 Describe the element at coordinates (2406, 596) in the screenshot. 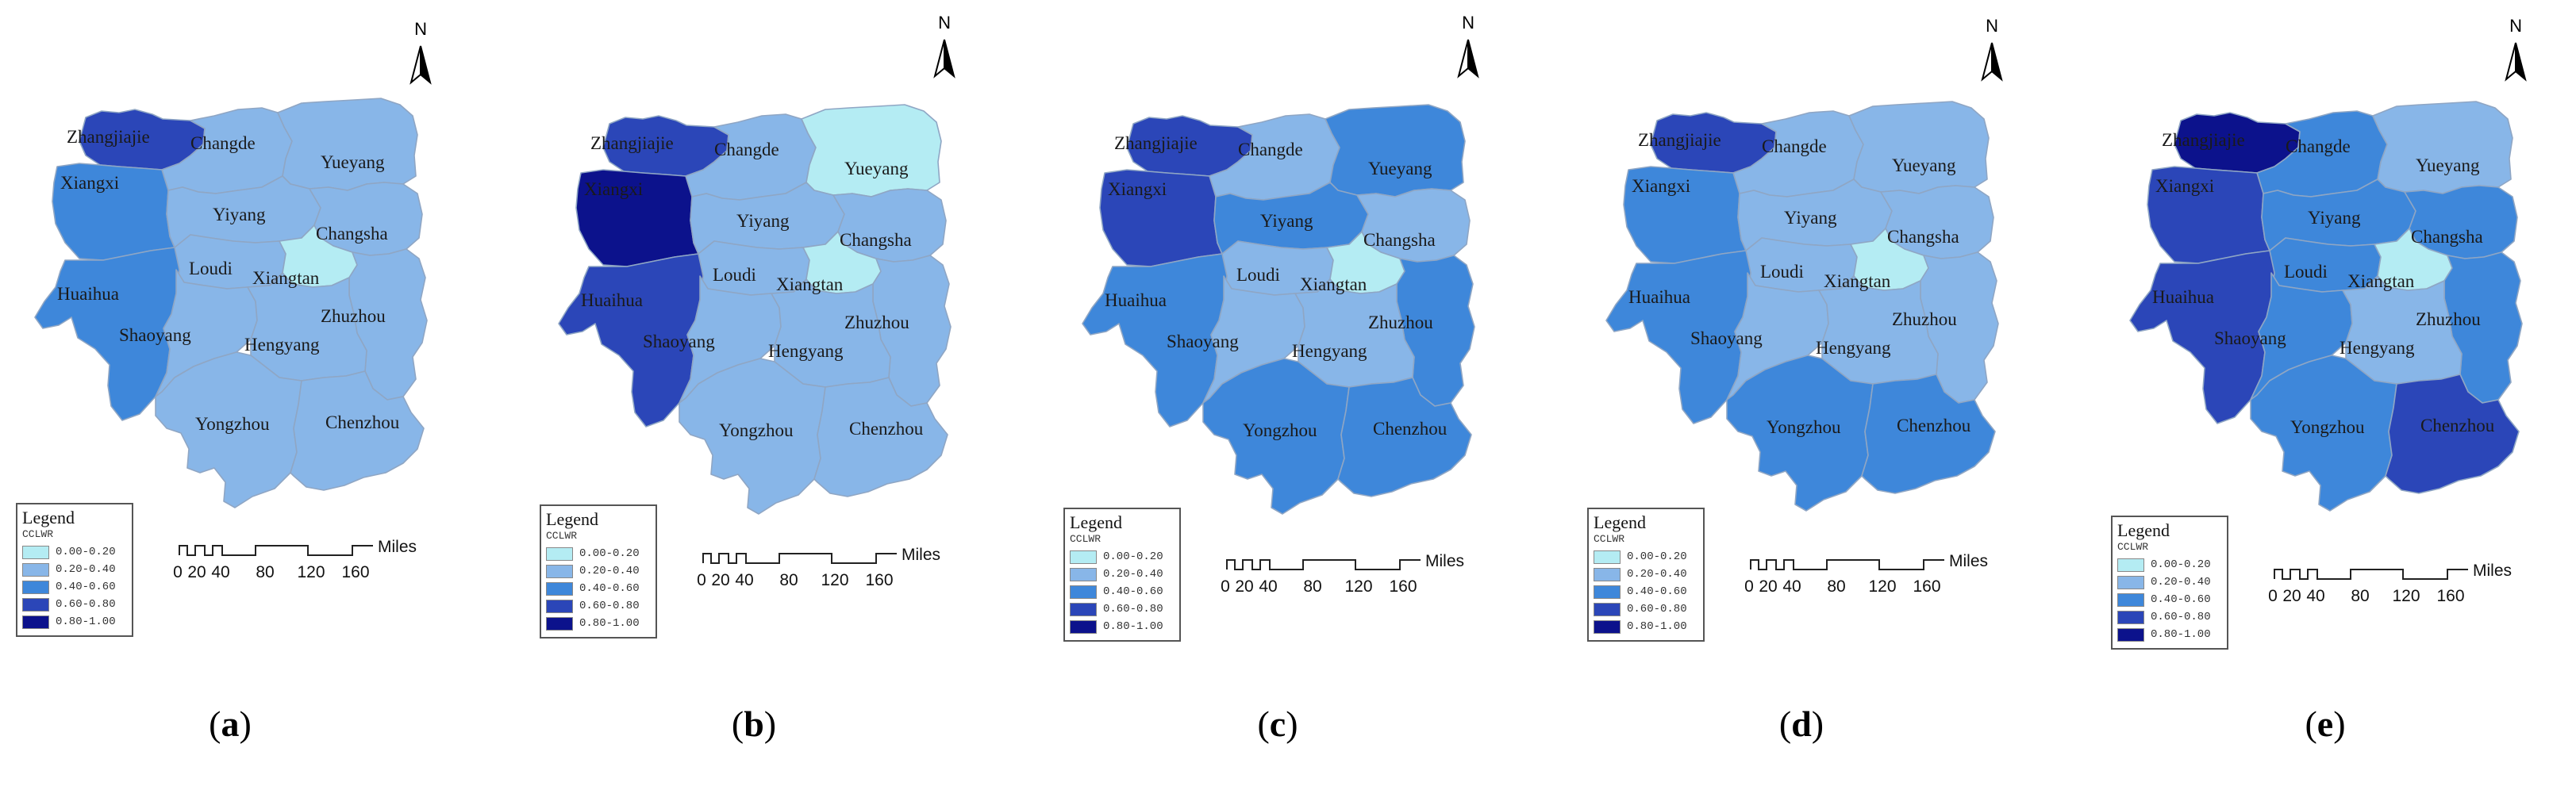

I see `scale-tick-label: 120` at that location.